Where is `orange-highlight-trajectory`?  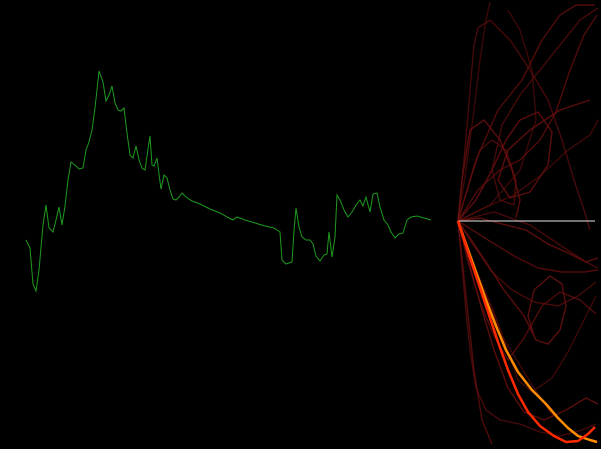 orange-highlight-trajectory is located at coordinates (527, 332).